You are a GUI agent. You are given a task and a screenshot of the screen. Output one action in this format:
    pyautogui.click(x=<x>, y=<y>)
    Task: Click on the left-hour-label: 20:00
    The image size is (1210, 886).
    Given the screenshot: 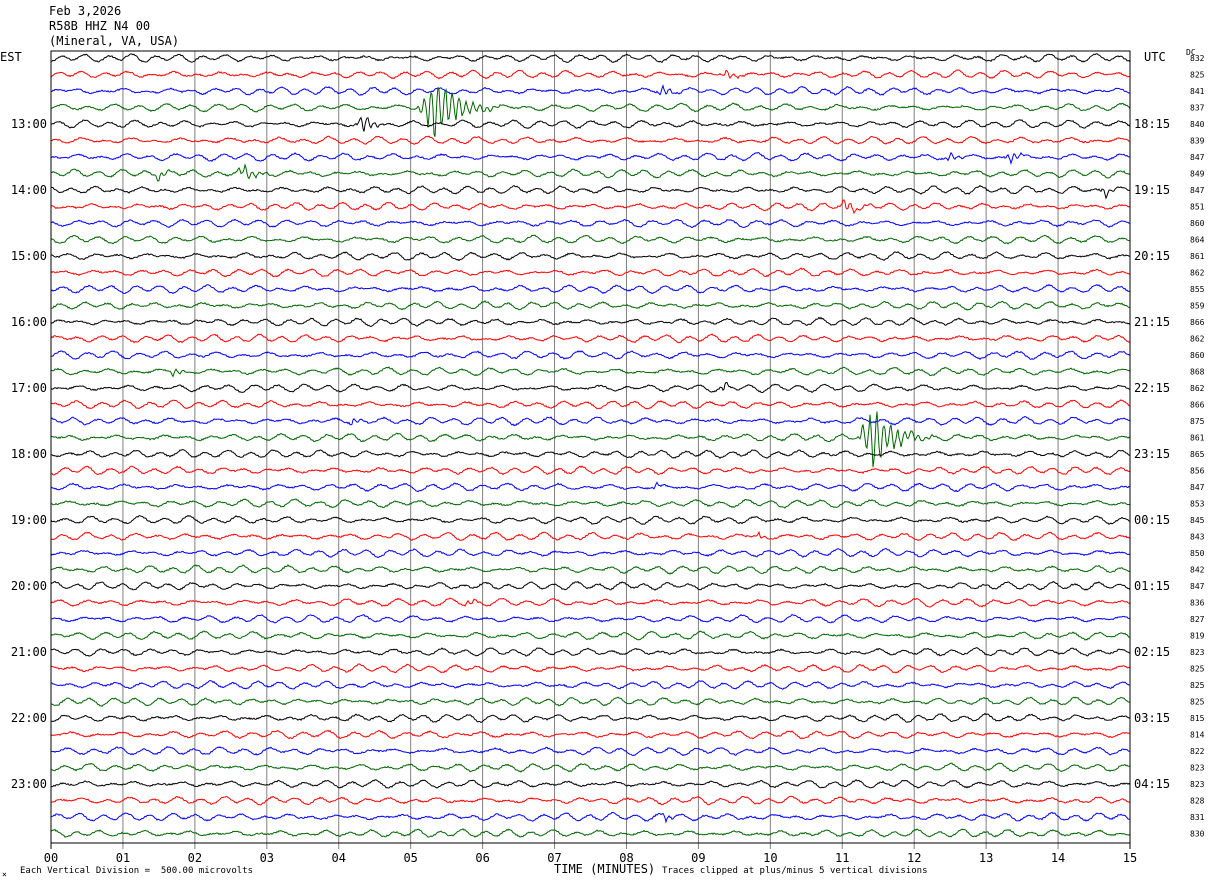 What is the action you would take?
    pyautogui.click(x=29, y=586)
    